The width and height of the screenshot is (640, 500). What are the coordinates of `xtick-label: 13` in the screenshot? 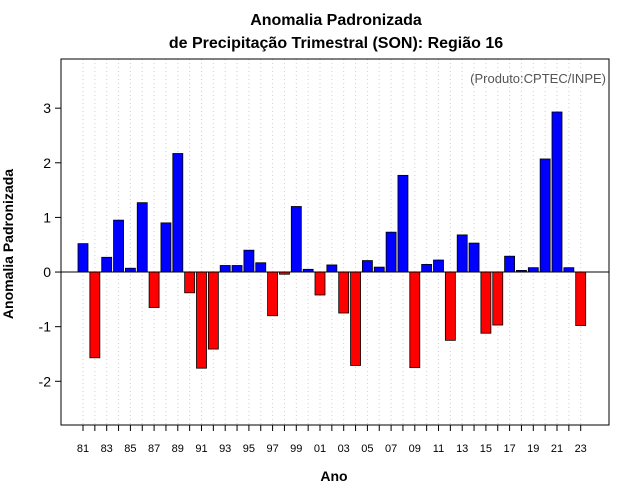 It's located at (462, 449).